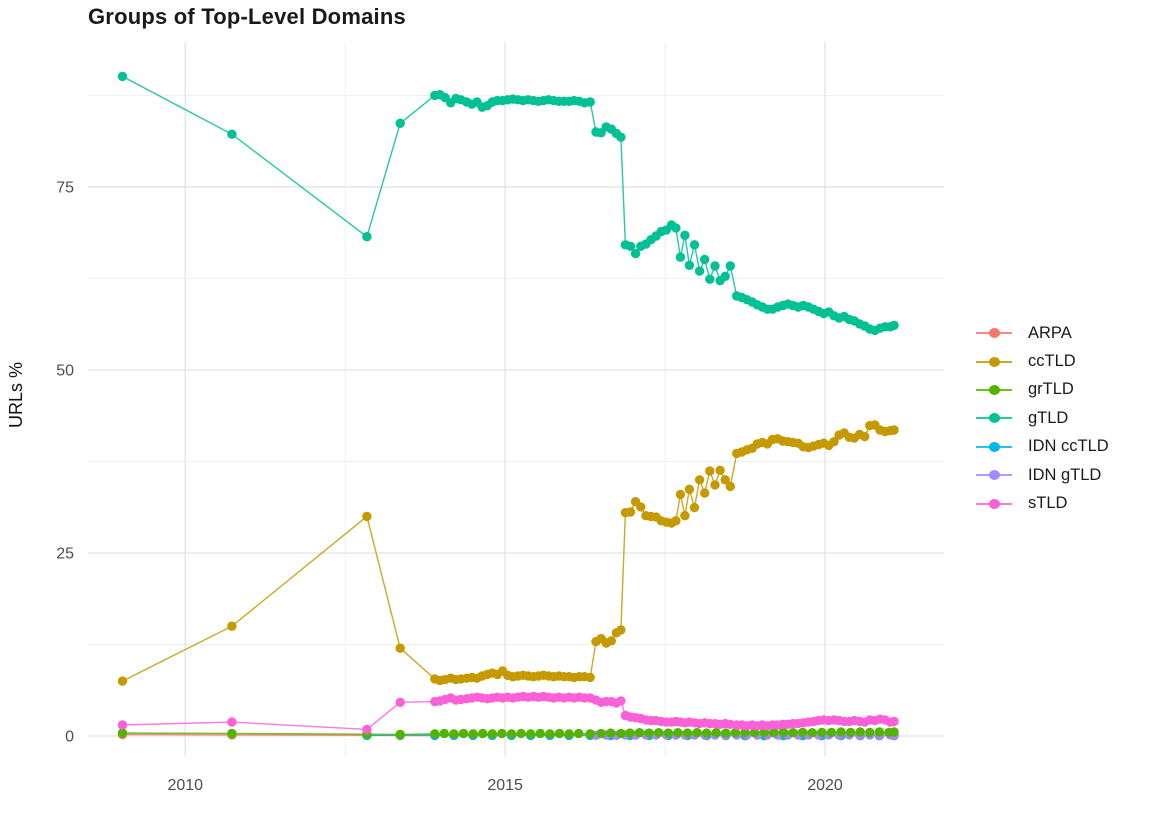 The image size is (1164, 827). What do you see at coordinates (65, 553) in the screenshot?
I see `y-tick-label: 25` at bounding box center [65, 553].